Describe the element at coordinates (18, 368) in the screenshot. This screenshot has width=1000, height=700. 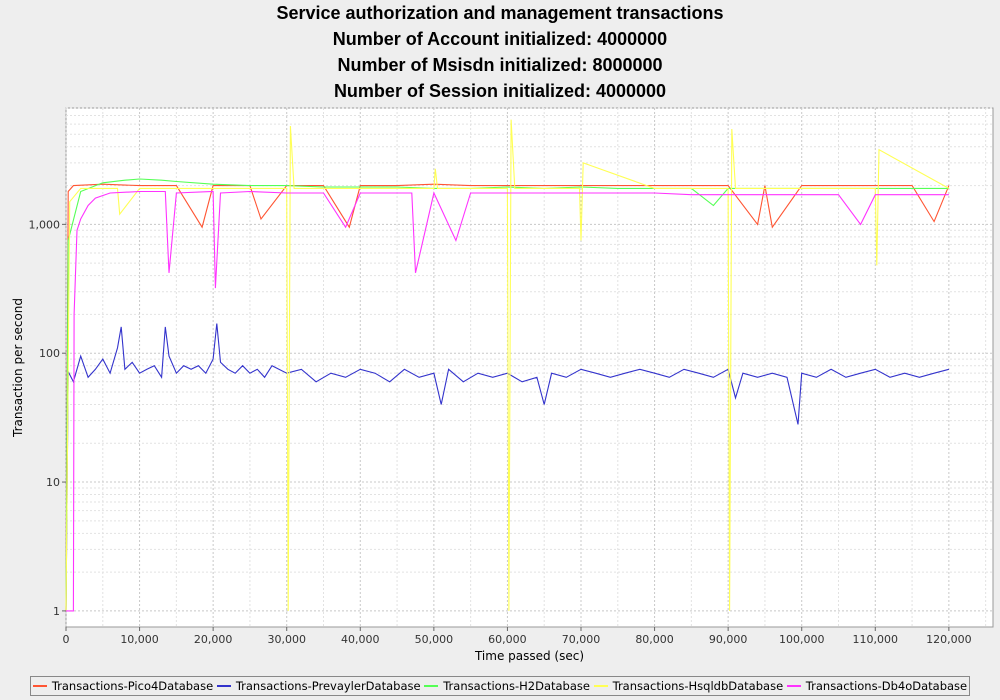
I see `y-axis-label: Transaction per second` at that location.